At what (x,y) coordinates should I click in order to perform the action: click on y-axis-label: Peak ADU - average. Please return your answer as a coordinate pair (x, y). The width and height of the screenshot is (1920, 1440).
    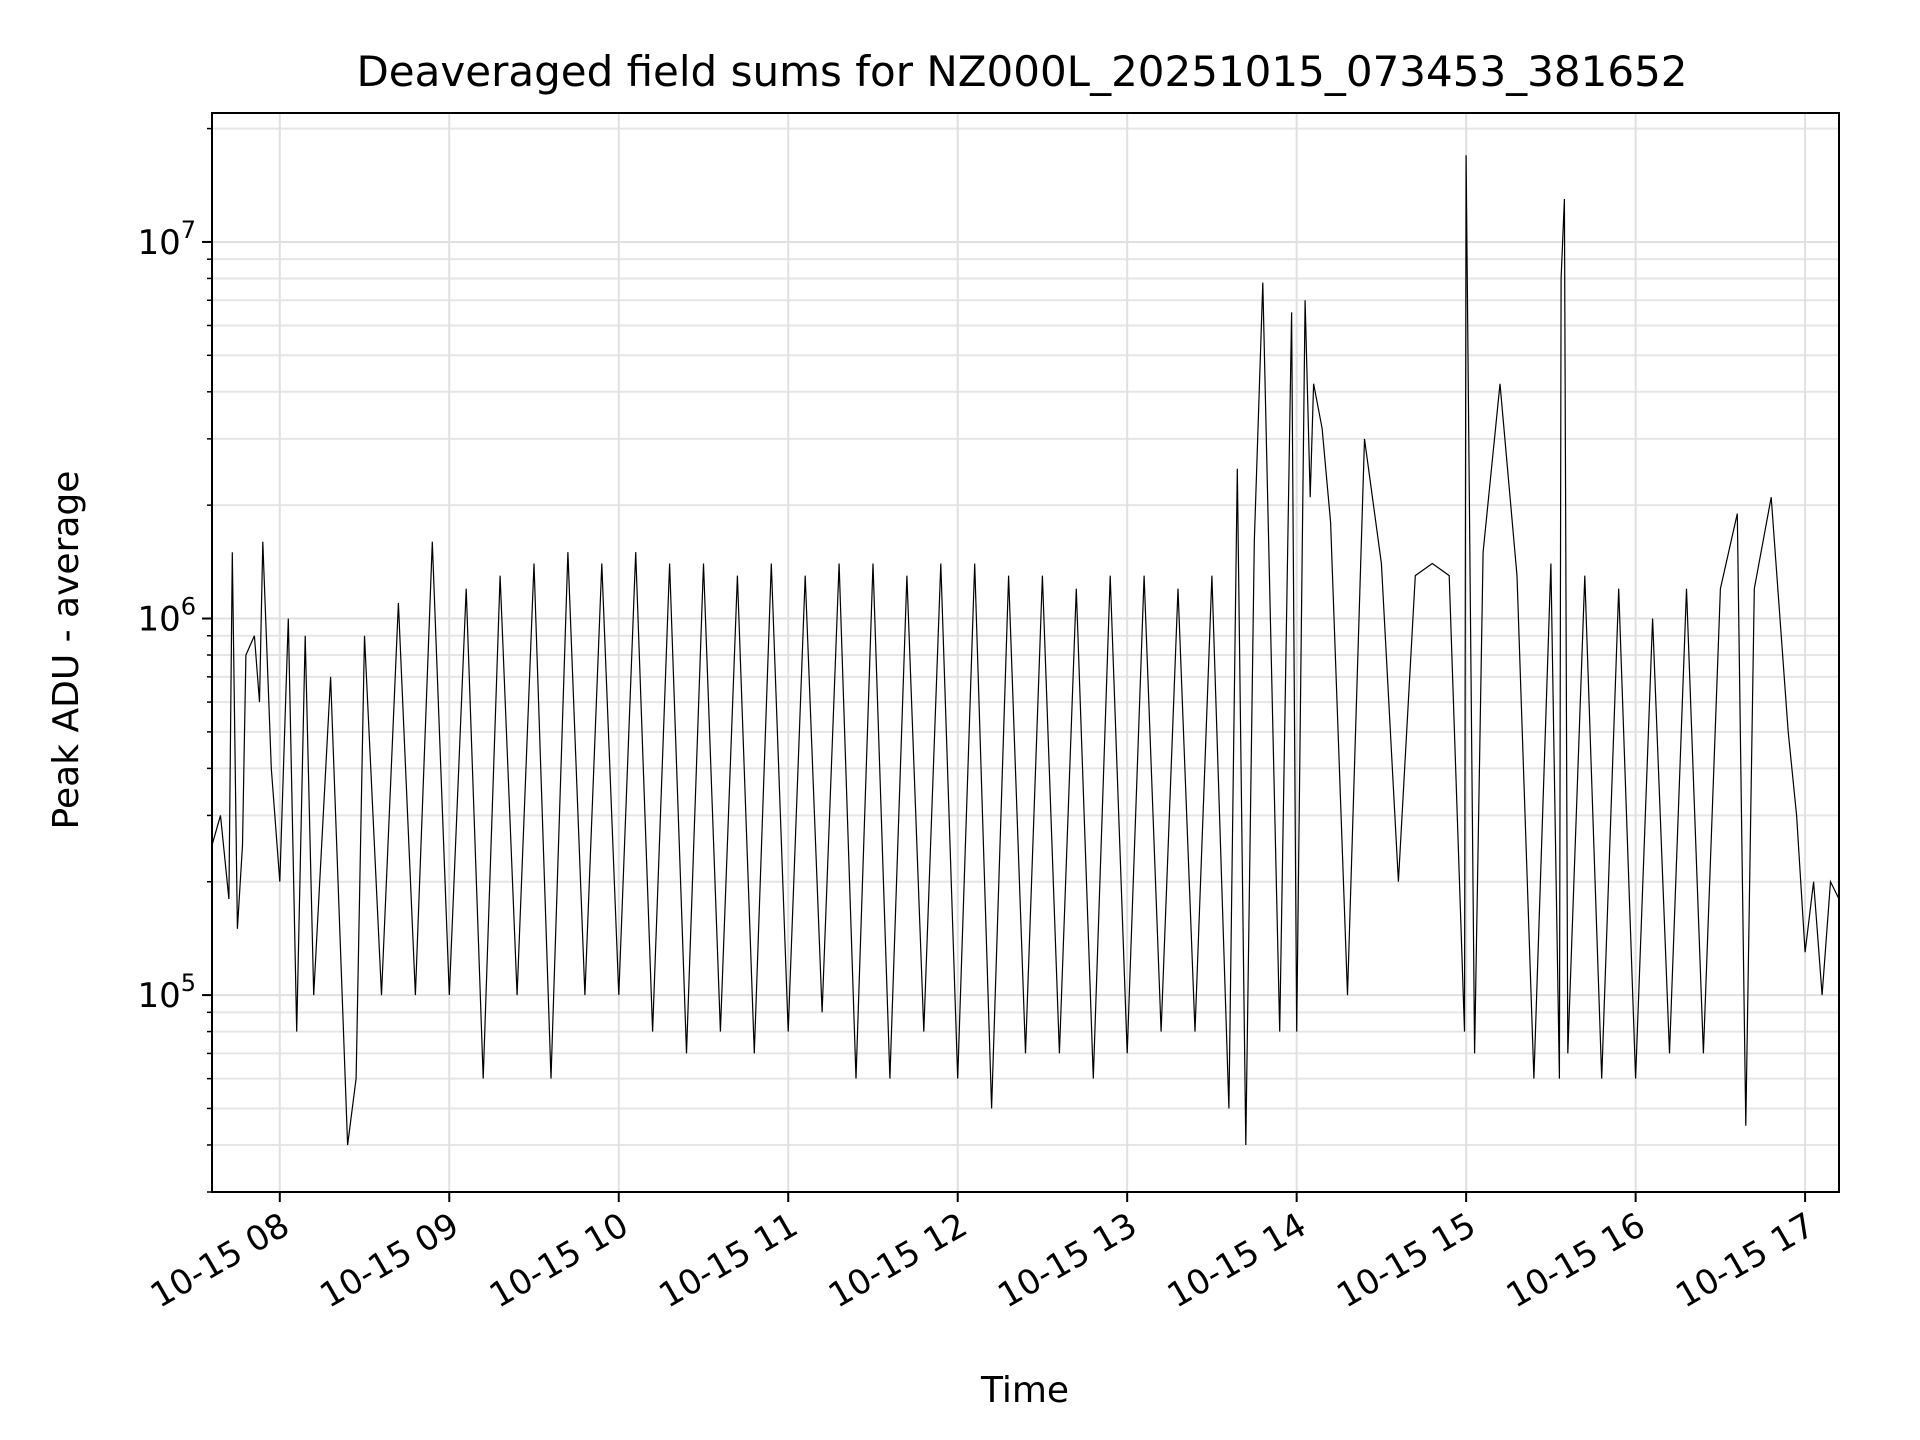
    Looking at the image, I should click on (66, 650).